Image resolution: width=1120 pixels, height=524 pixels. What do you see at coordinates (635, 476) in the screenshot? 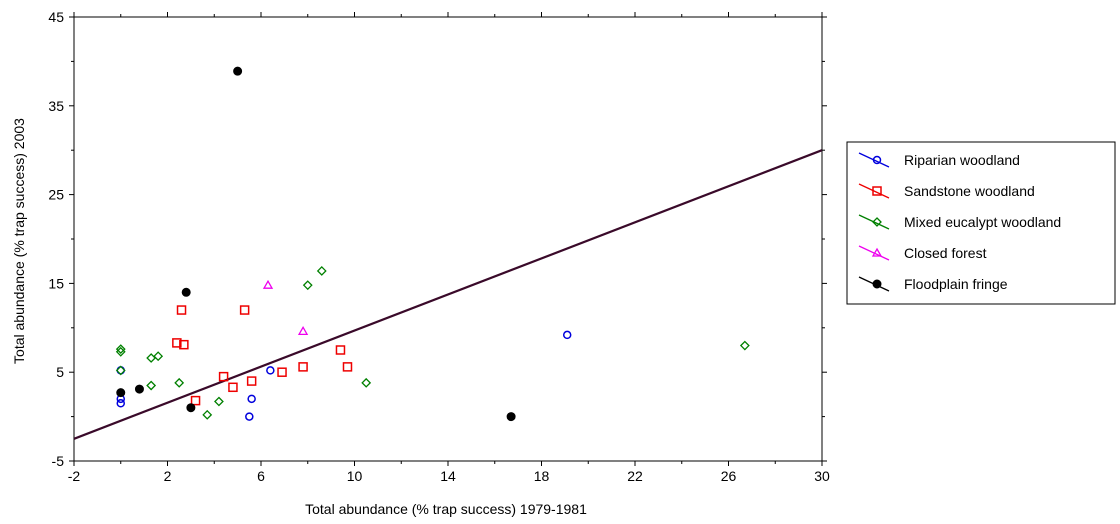
I see `x-tick-label: 22` at bounding box center [635, 476].